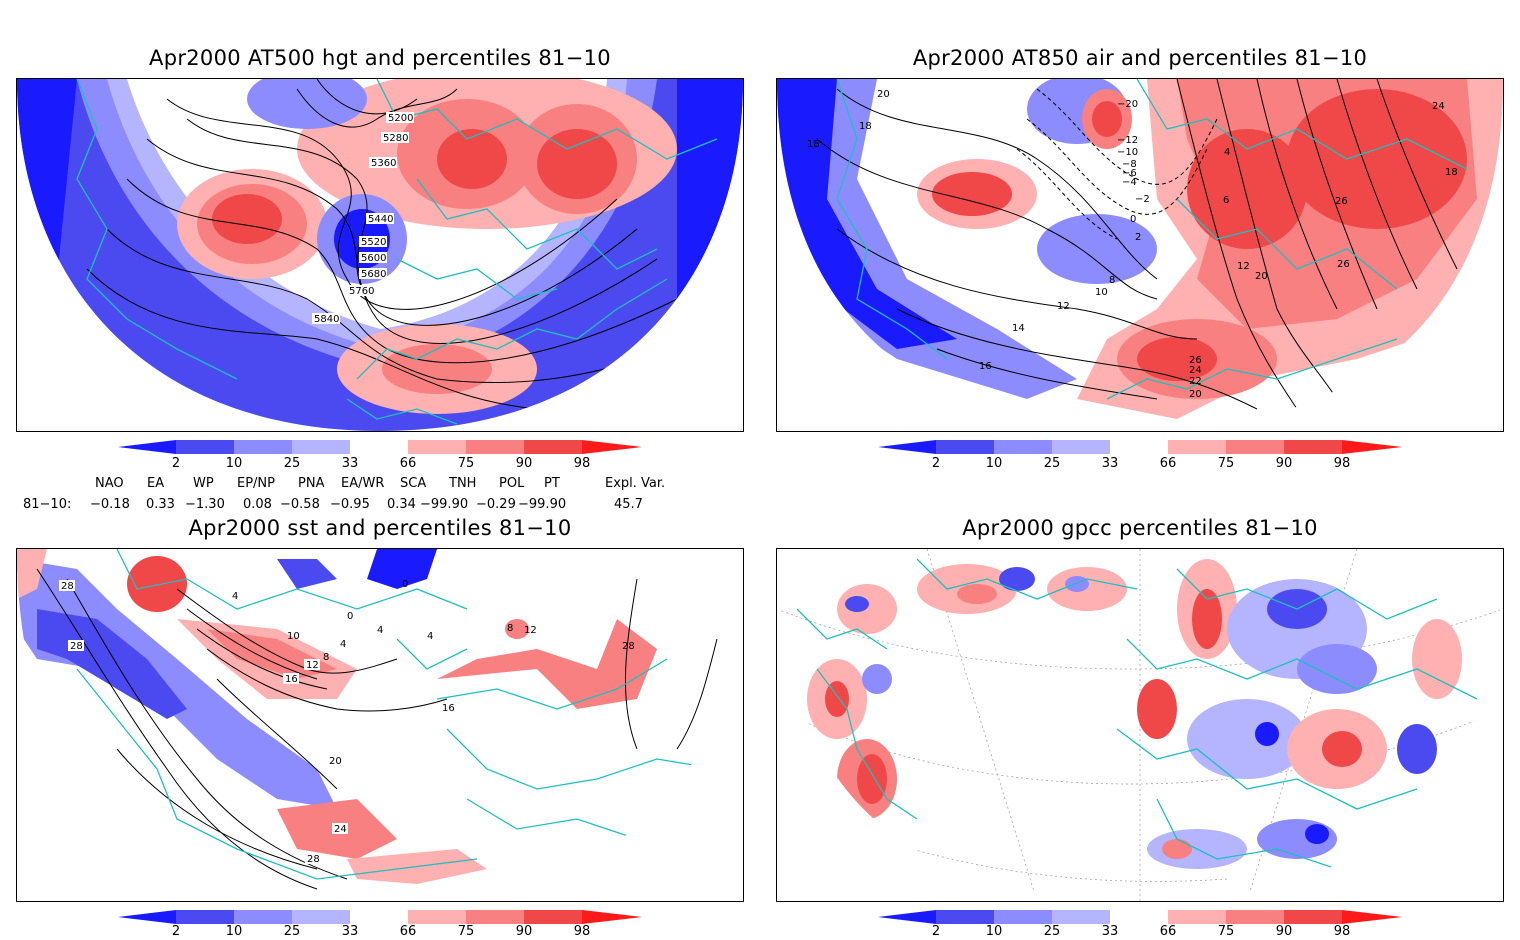 Image resolution: width=1520 pixels, height=940 pixels. I want to click on index-header: NAO, so click(109, 483).